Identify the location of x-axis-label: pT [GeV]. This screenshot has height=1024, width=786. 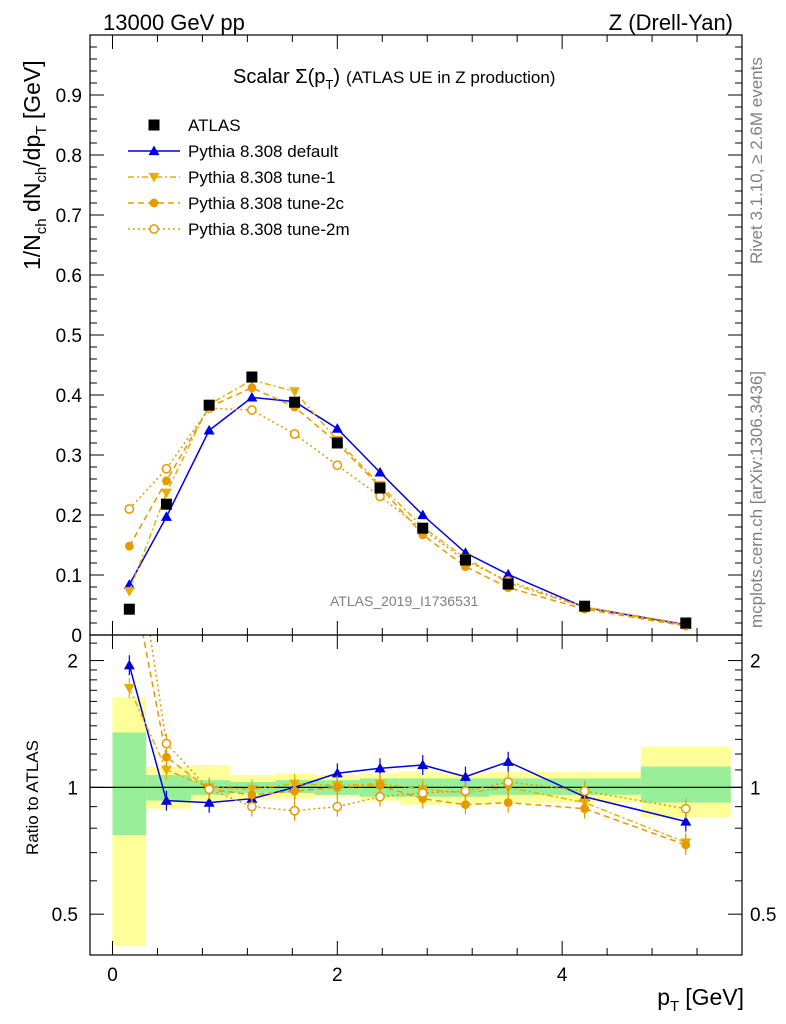
(700, 999).